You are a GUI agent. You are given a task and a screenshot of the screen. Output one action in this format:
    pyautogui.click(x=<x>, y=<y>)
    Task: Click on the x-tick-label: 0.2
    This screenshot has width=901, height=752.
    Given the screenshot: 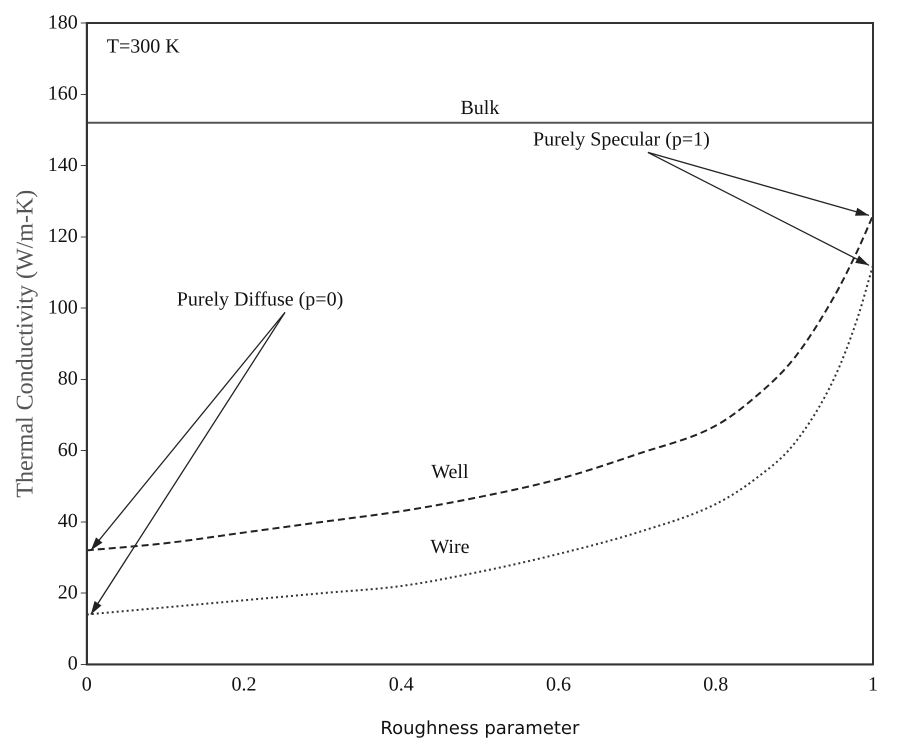 What is the action you would take?
    pyautogui.click(x=244, y=685)
    